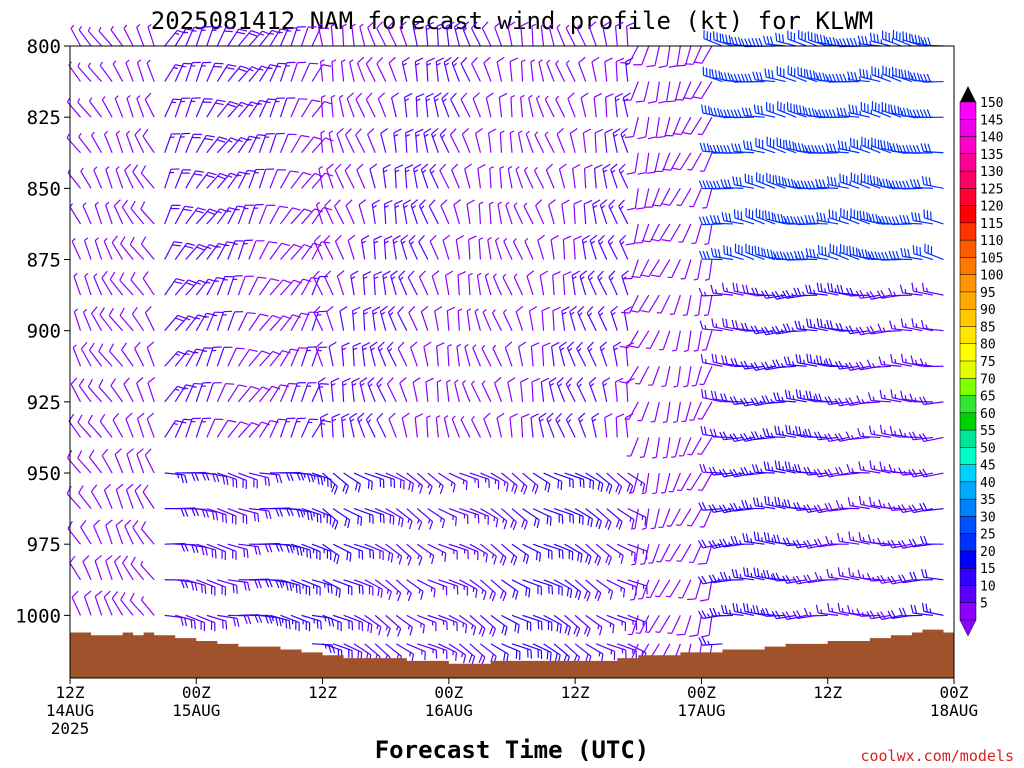  I want to click on colorbar-label: 135, so click(991, 155).